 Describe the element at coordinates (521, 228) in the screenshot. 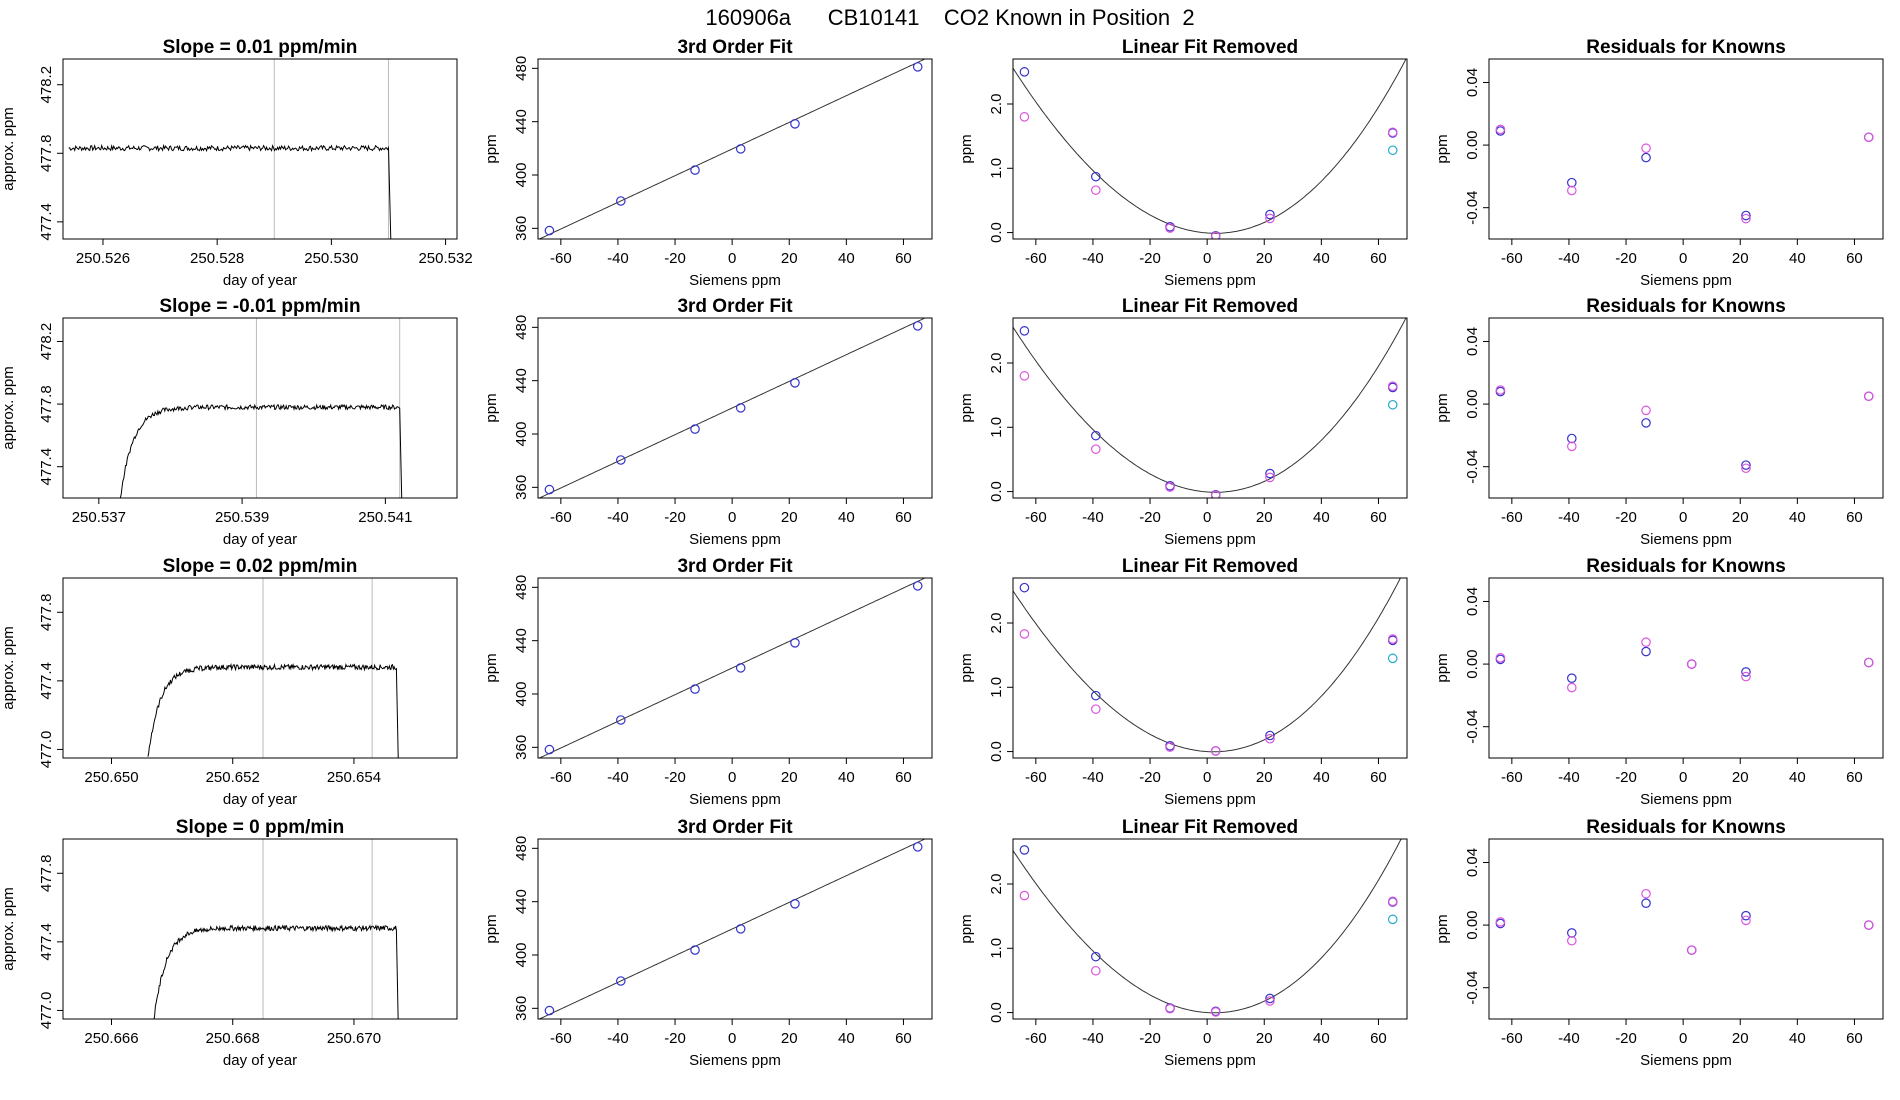

I see `y-tick-label: 360` at that location.